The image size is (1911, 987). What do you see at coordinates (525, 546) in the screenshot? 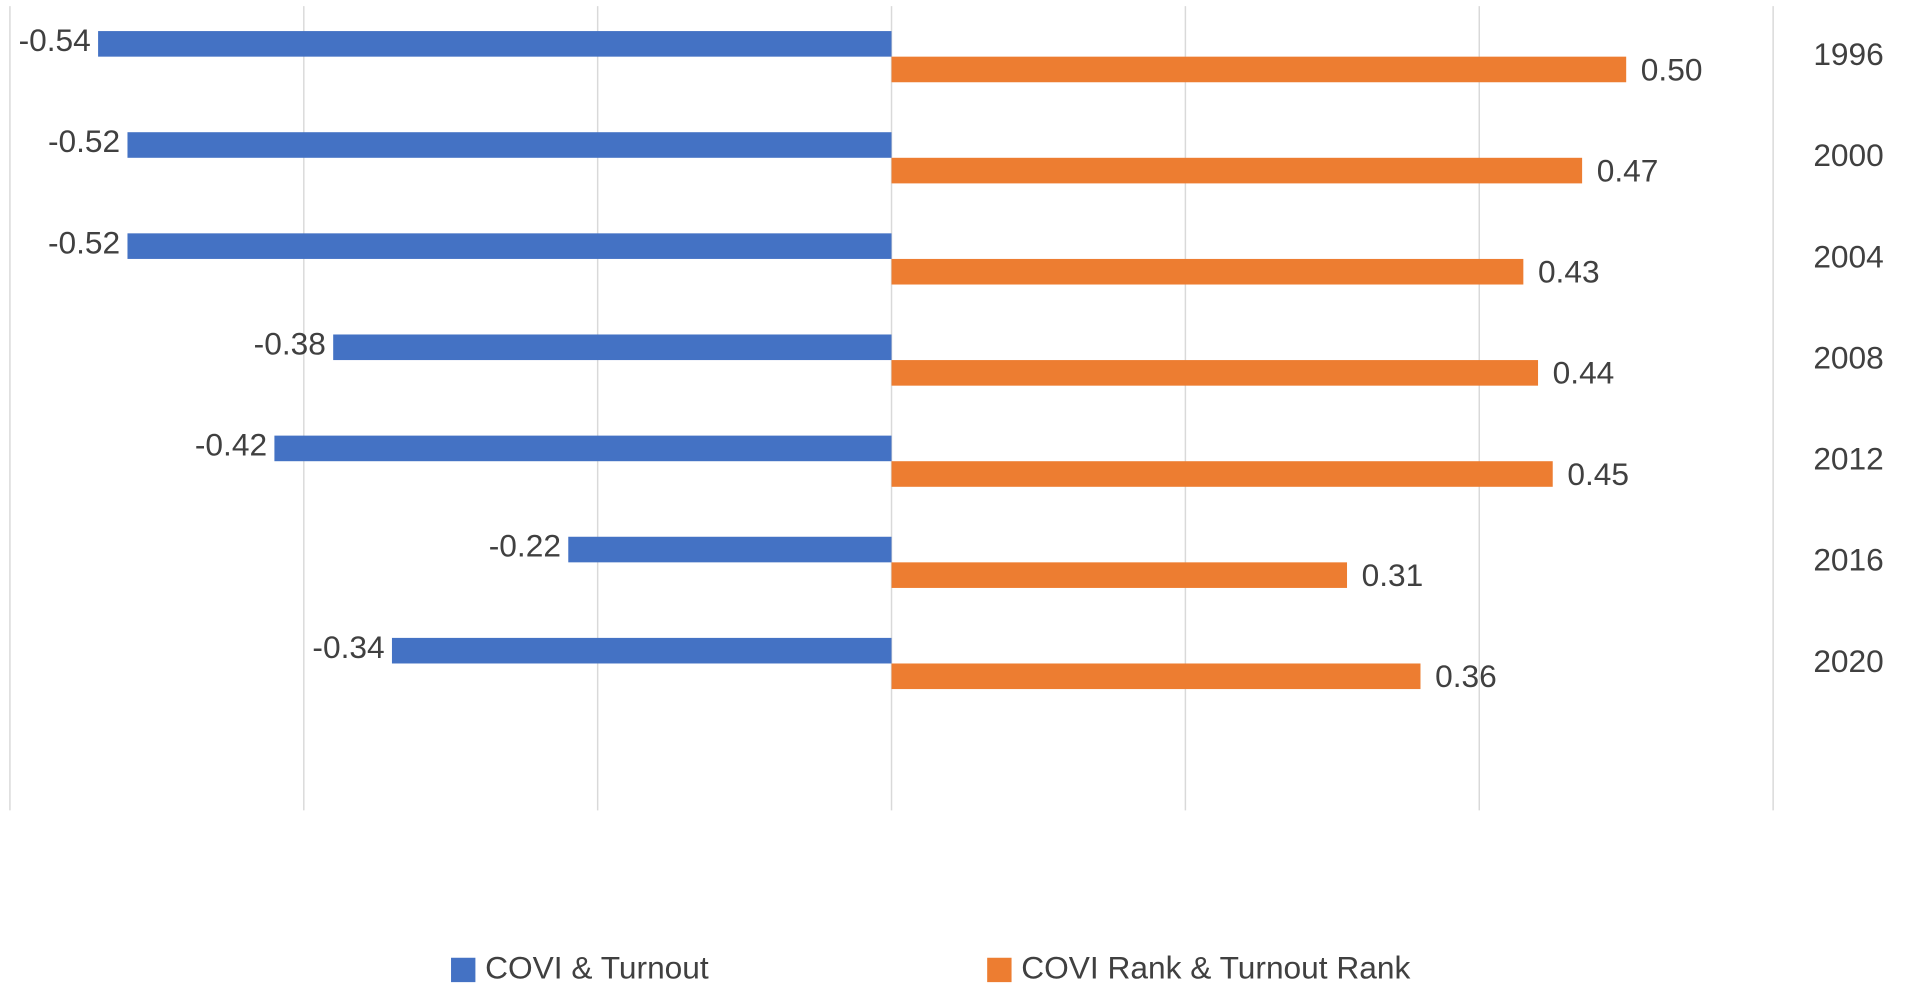
I see `data-label: -0.22` at bounding box center [525, 546].